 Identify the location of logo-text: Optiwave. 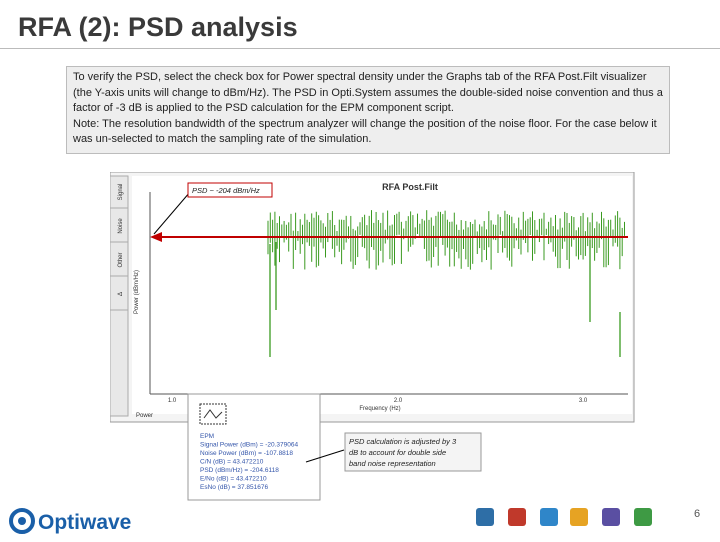
(84, 522).